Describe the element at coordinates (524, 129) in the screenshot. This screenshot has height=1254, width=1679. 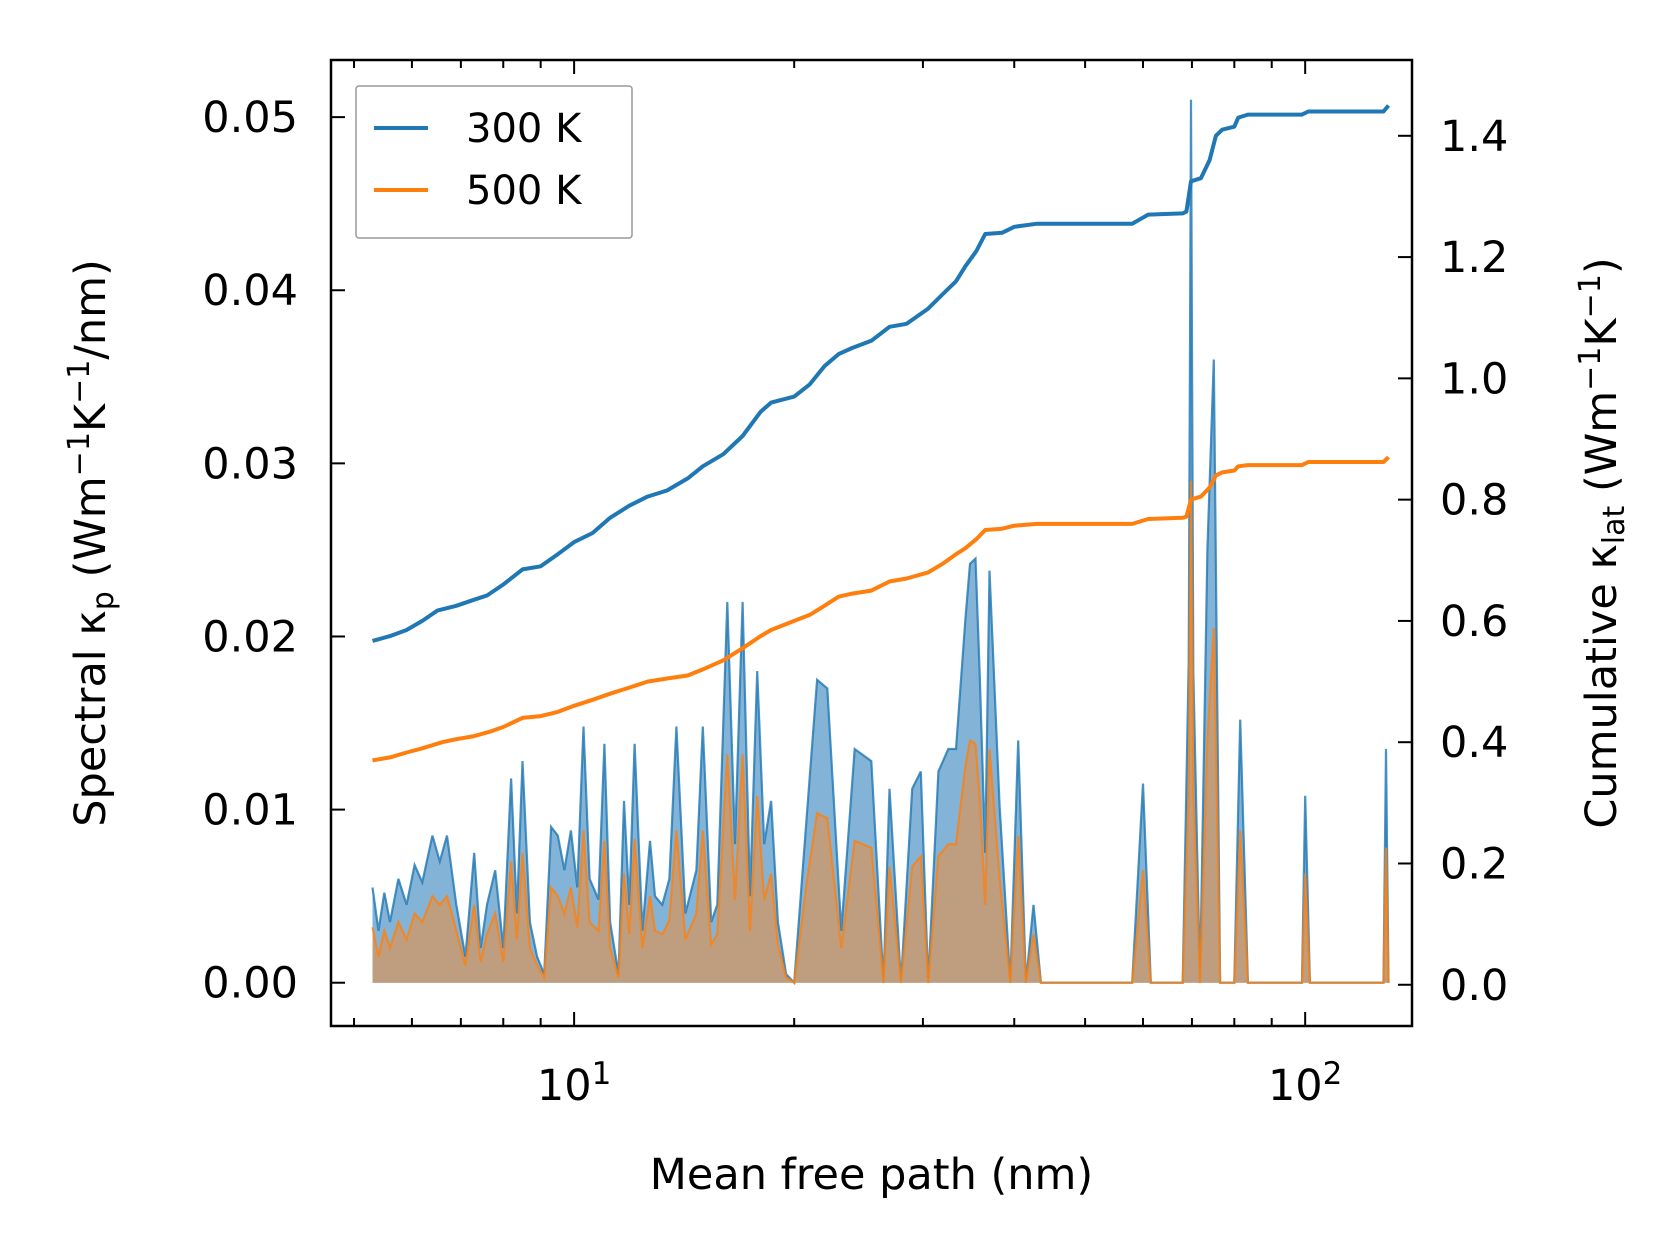
I see `legend-label: 300 K` at that location.